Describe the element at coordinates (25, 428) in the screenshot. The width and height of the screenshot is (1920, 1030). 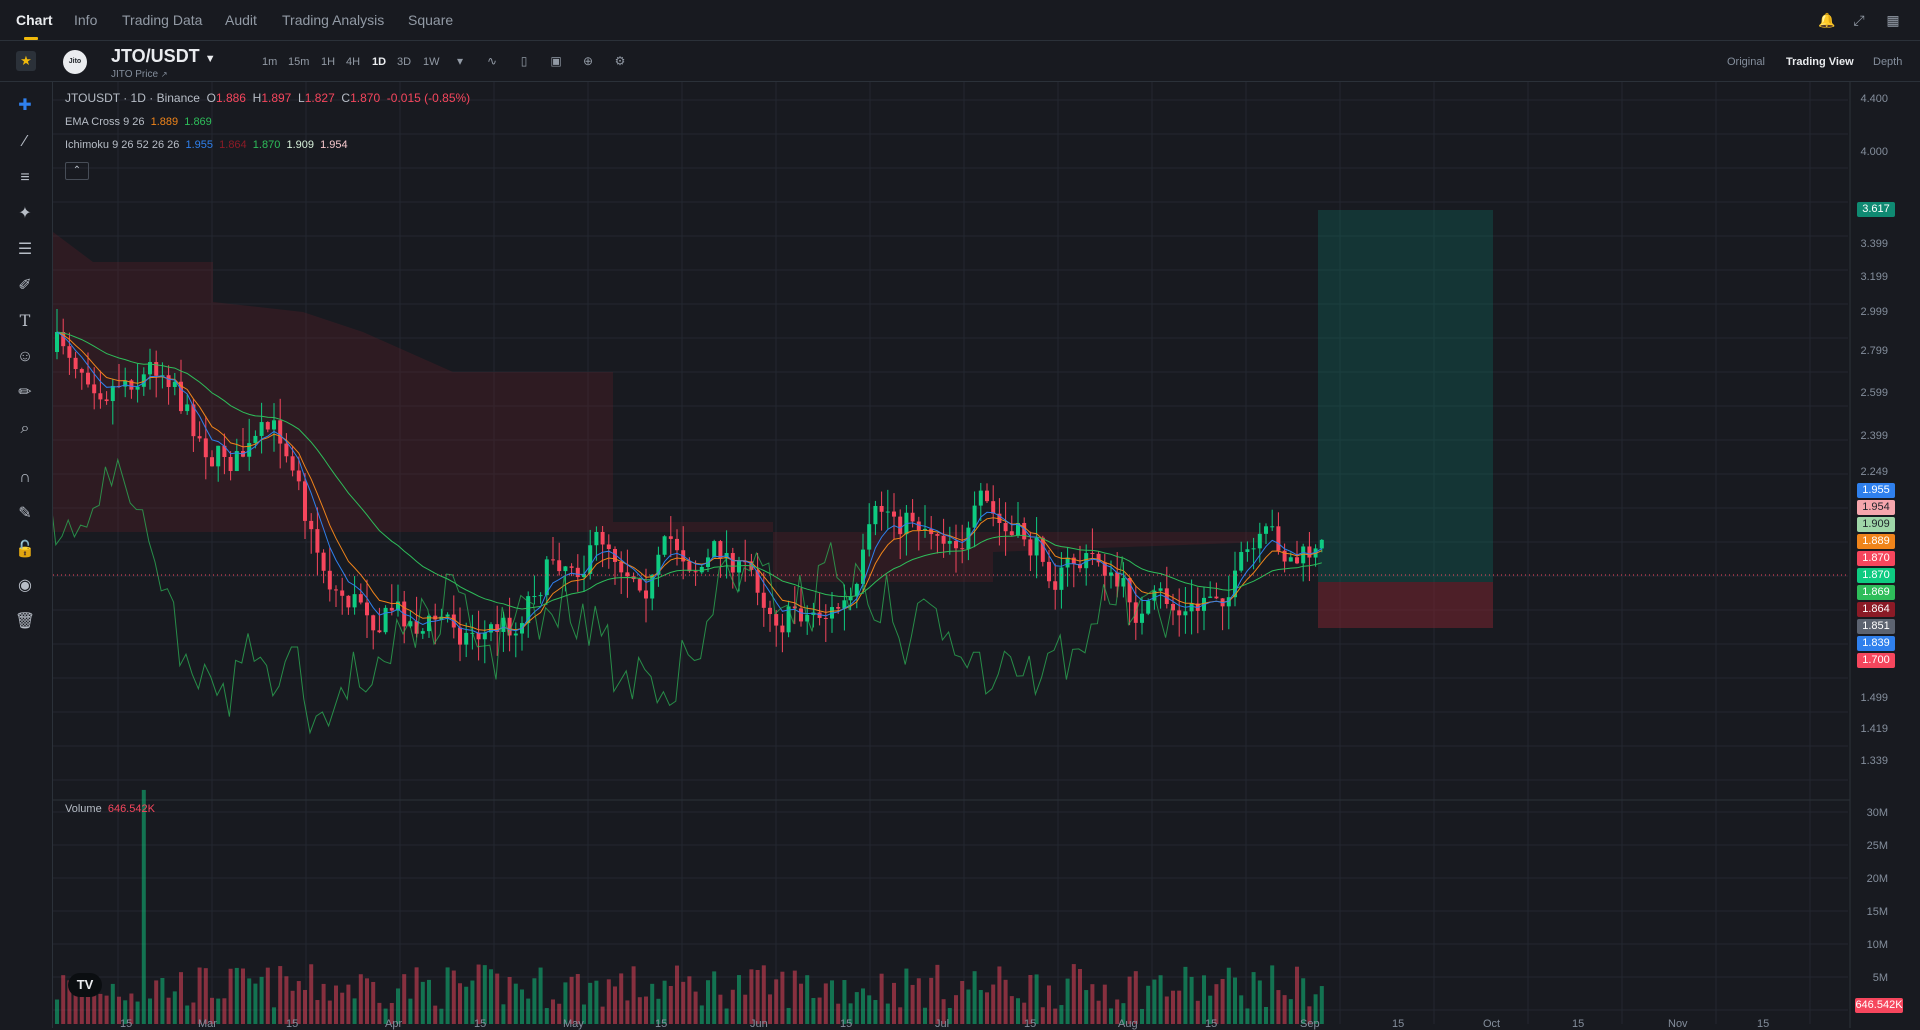
I see `zoom-in-icon: ⌕` at that location.